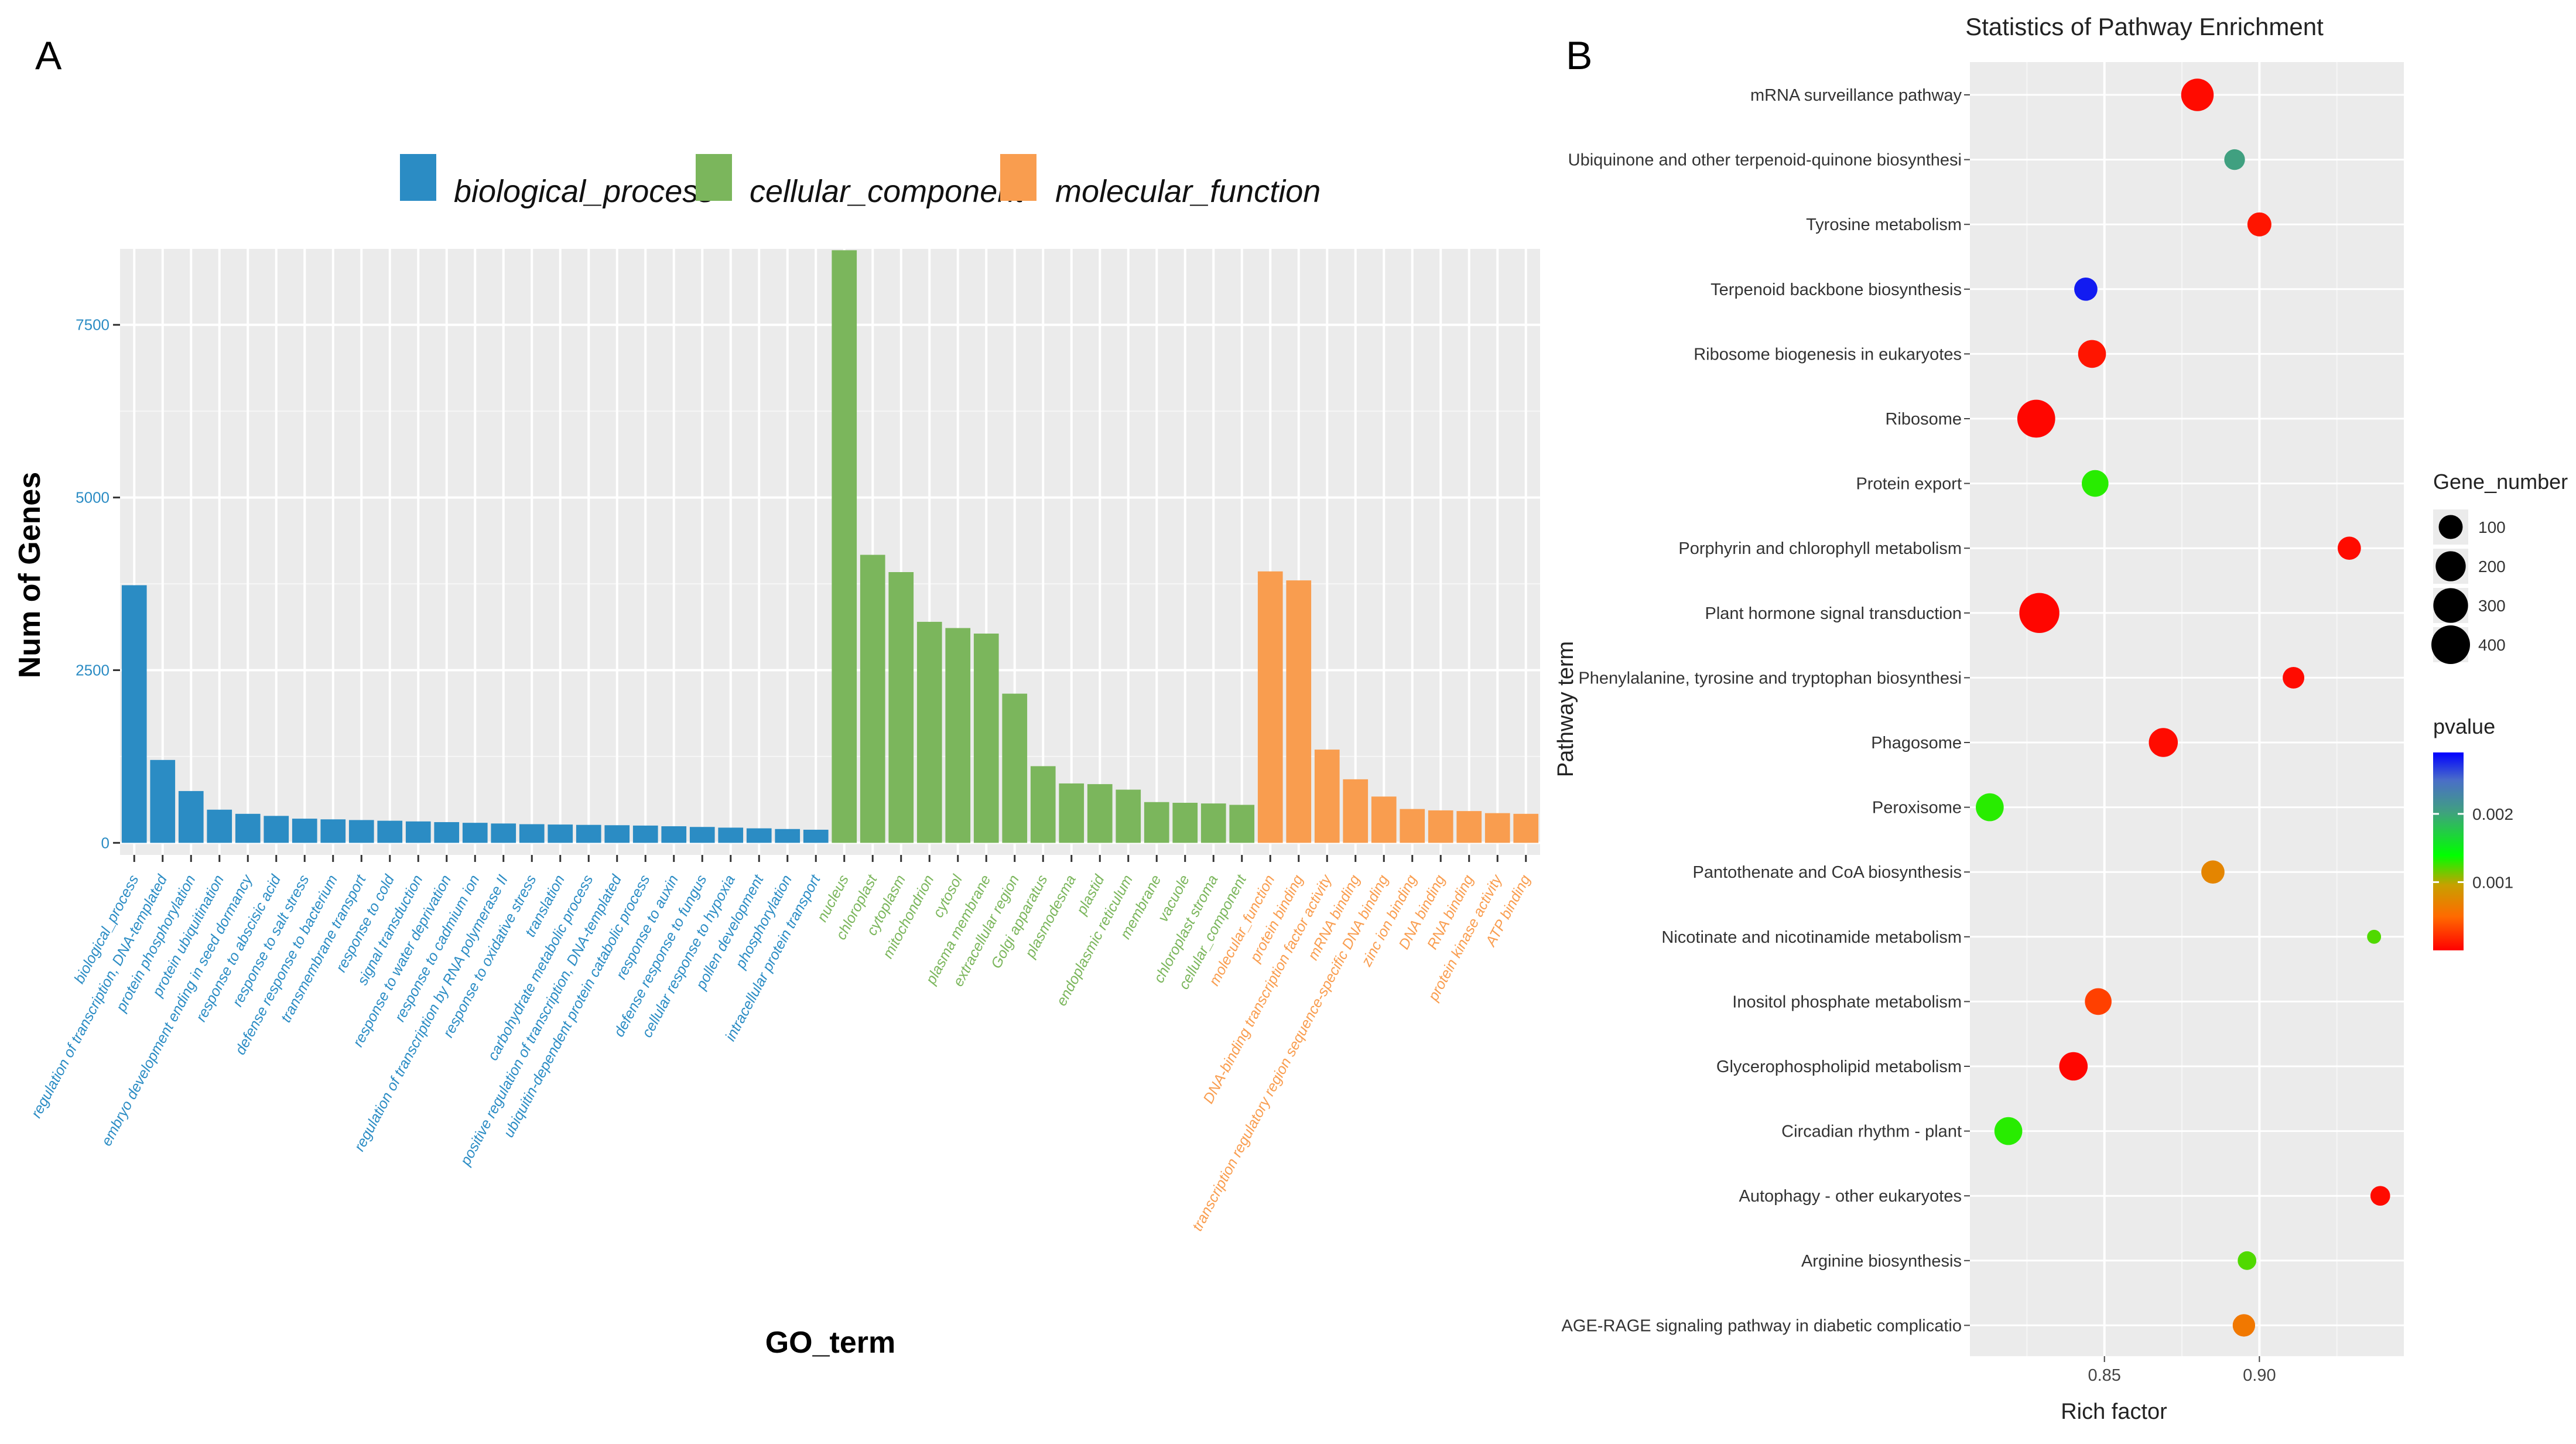 The height and width of the screenshot is (1444, 2576). What do you see at coordinates (1828, 872) in the screenshot?
I see `pathway-label-pantothenate-and-coa-biosynthesis: Pantothenate and CoA biosynthesis` at bounding box center [1828, 872].